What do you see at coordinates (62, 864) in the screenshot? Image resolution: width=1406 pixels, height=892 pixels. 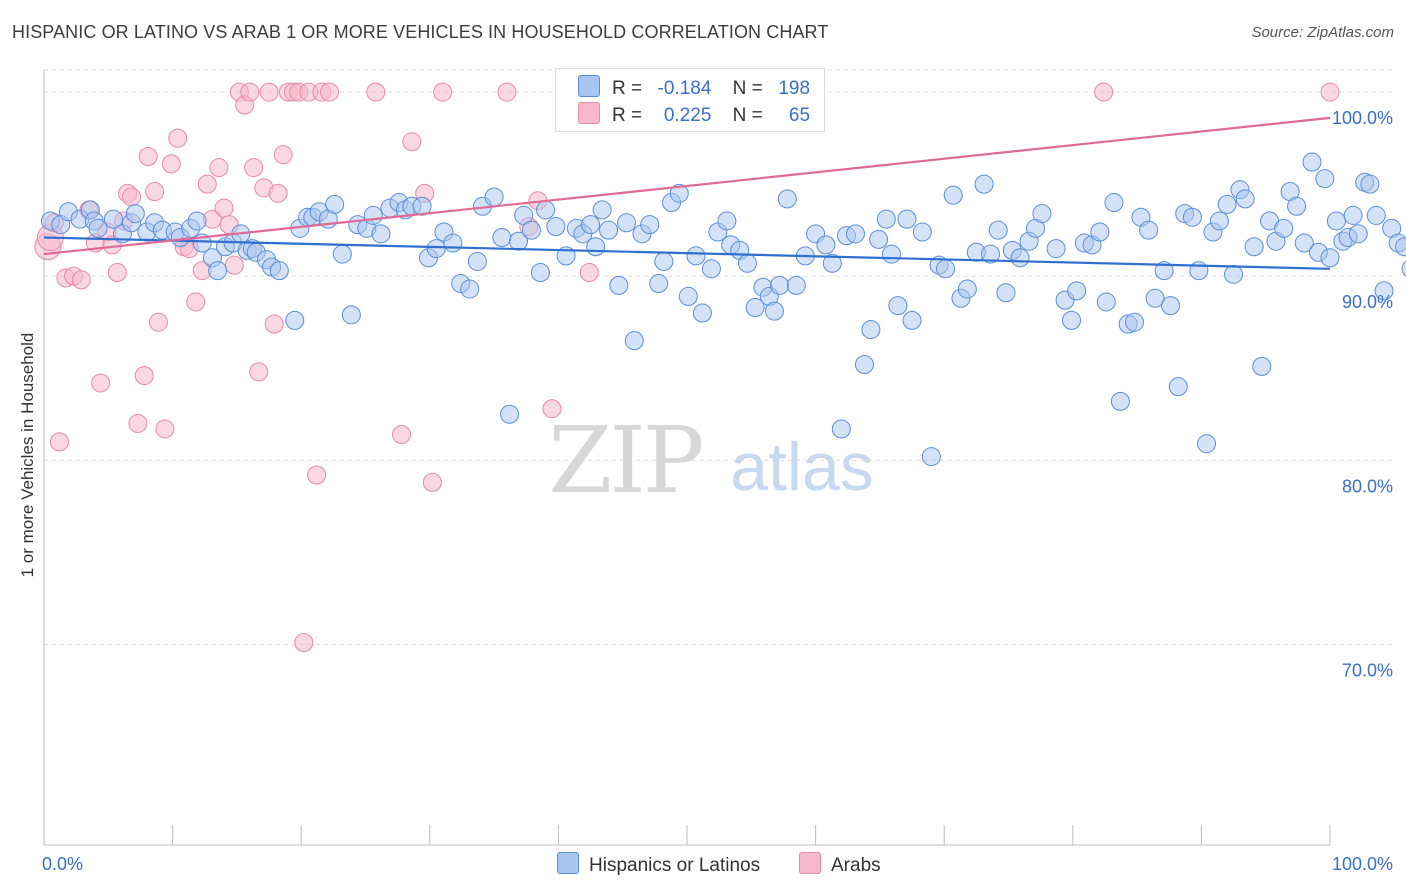 I see `x-tick-label: 0.0%` at bounding box center [62, 864].